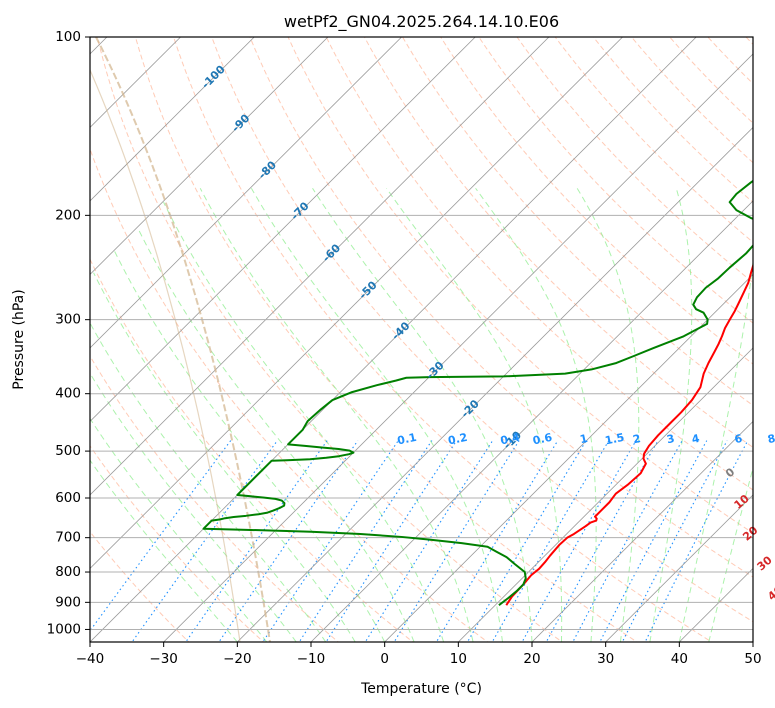 This screenshot has width=775, height=708. What do you see at coordinates (531, 659) in the screenshot?
I see `x-tick-label: 20` at bounding box center [531, 659].